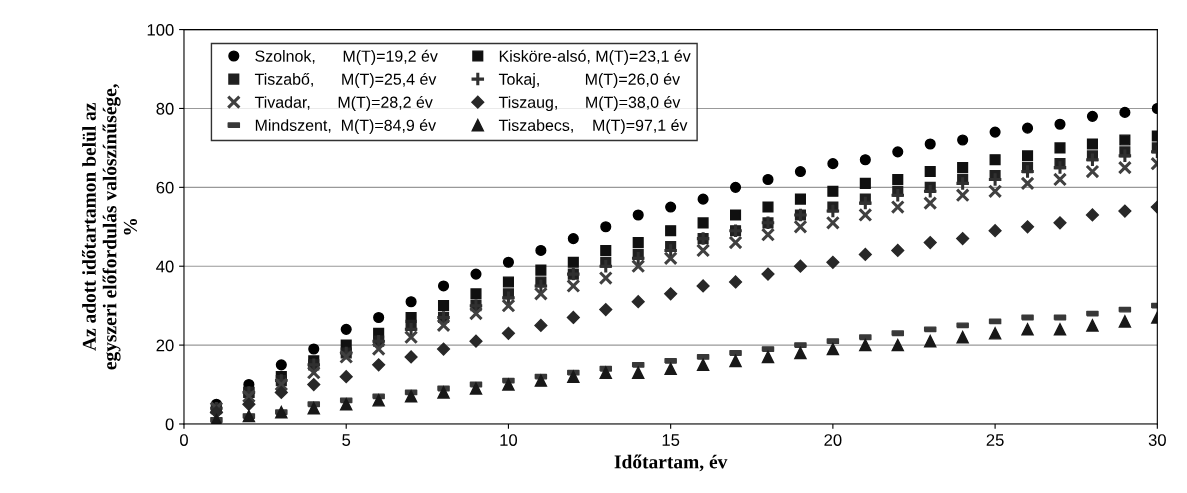 The height and width of the screenshot is (493, 1187). I want to click on x-tick-label: 0, so click(184, 440).